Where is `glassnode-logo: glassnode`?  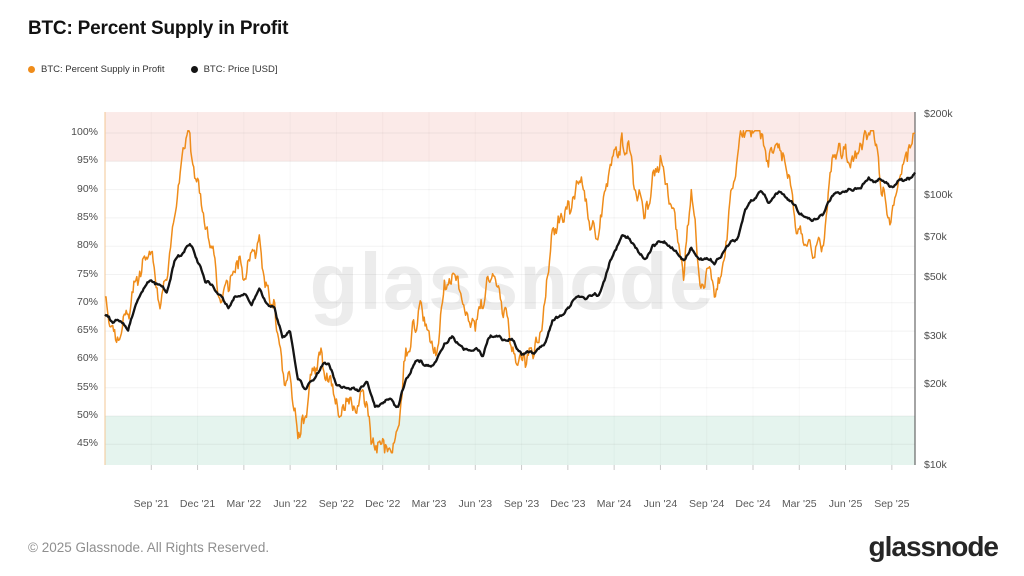
glassnode-logo: glassnode is located at coordinates (933, 546).